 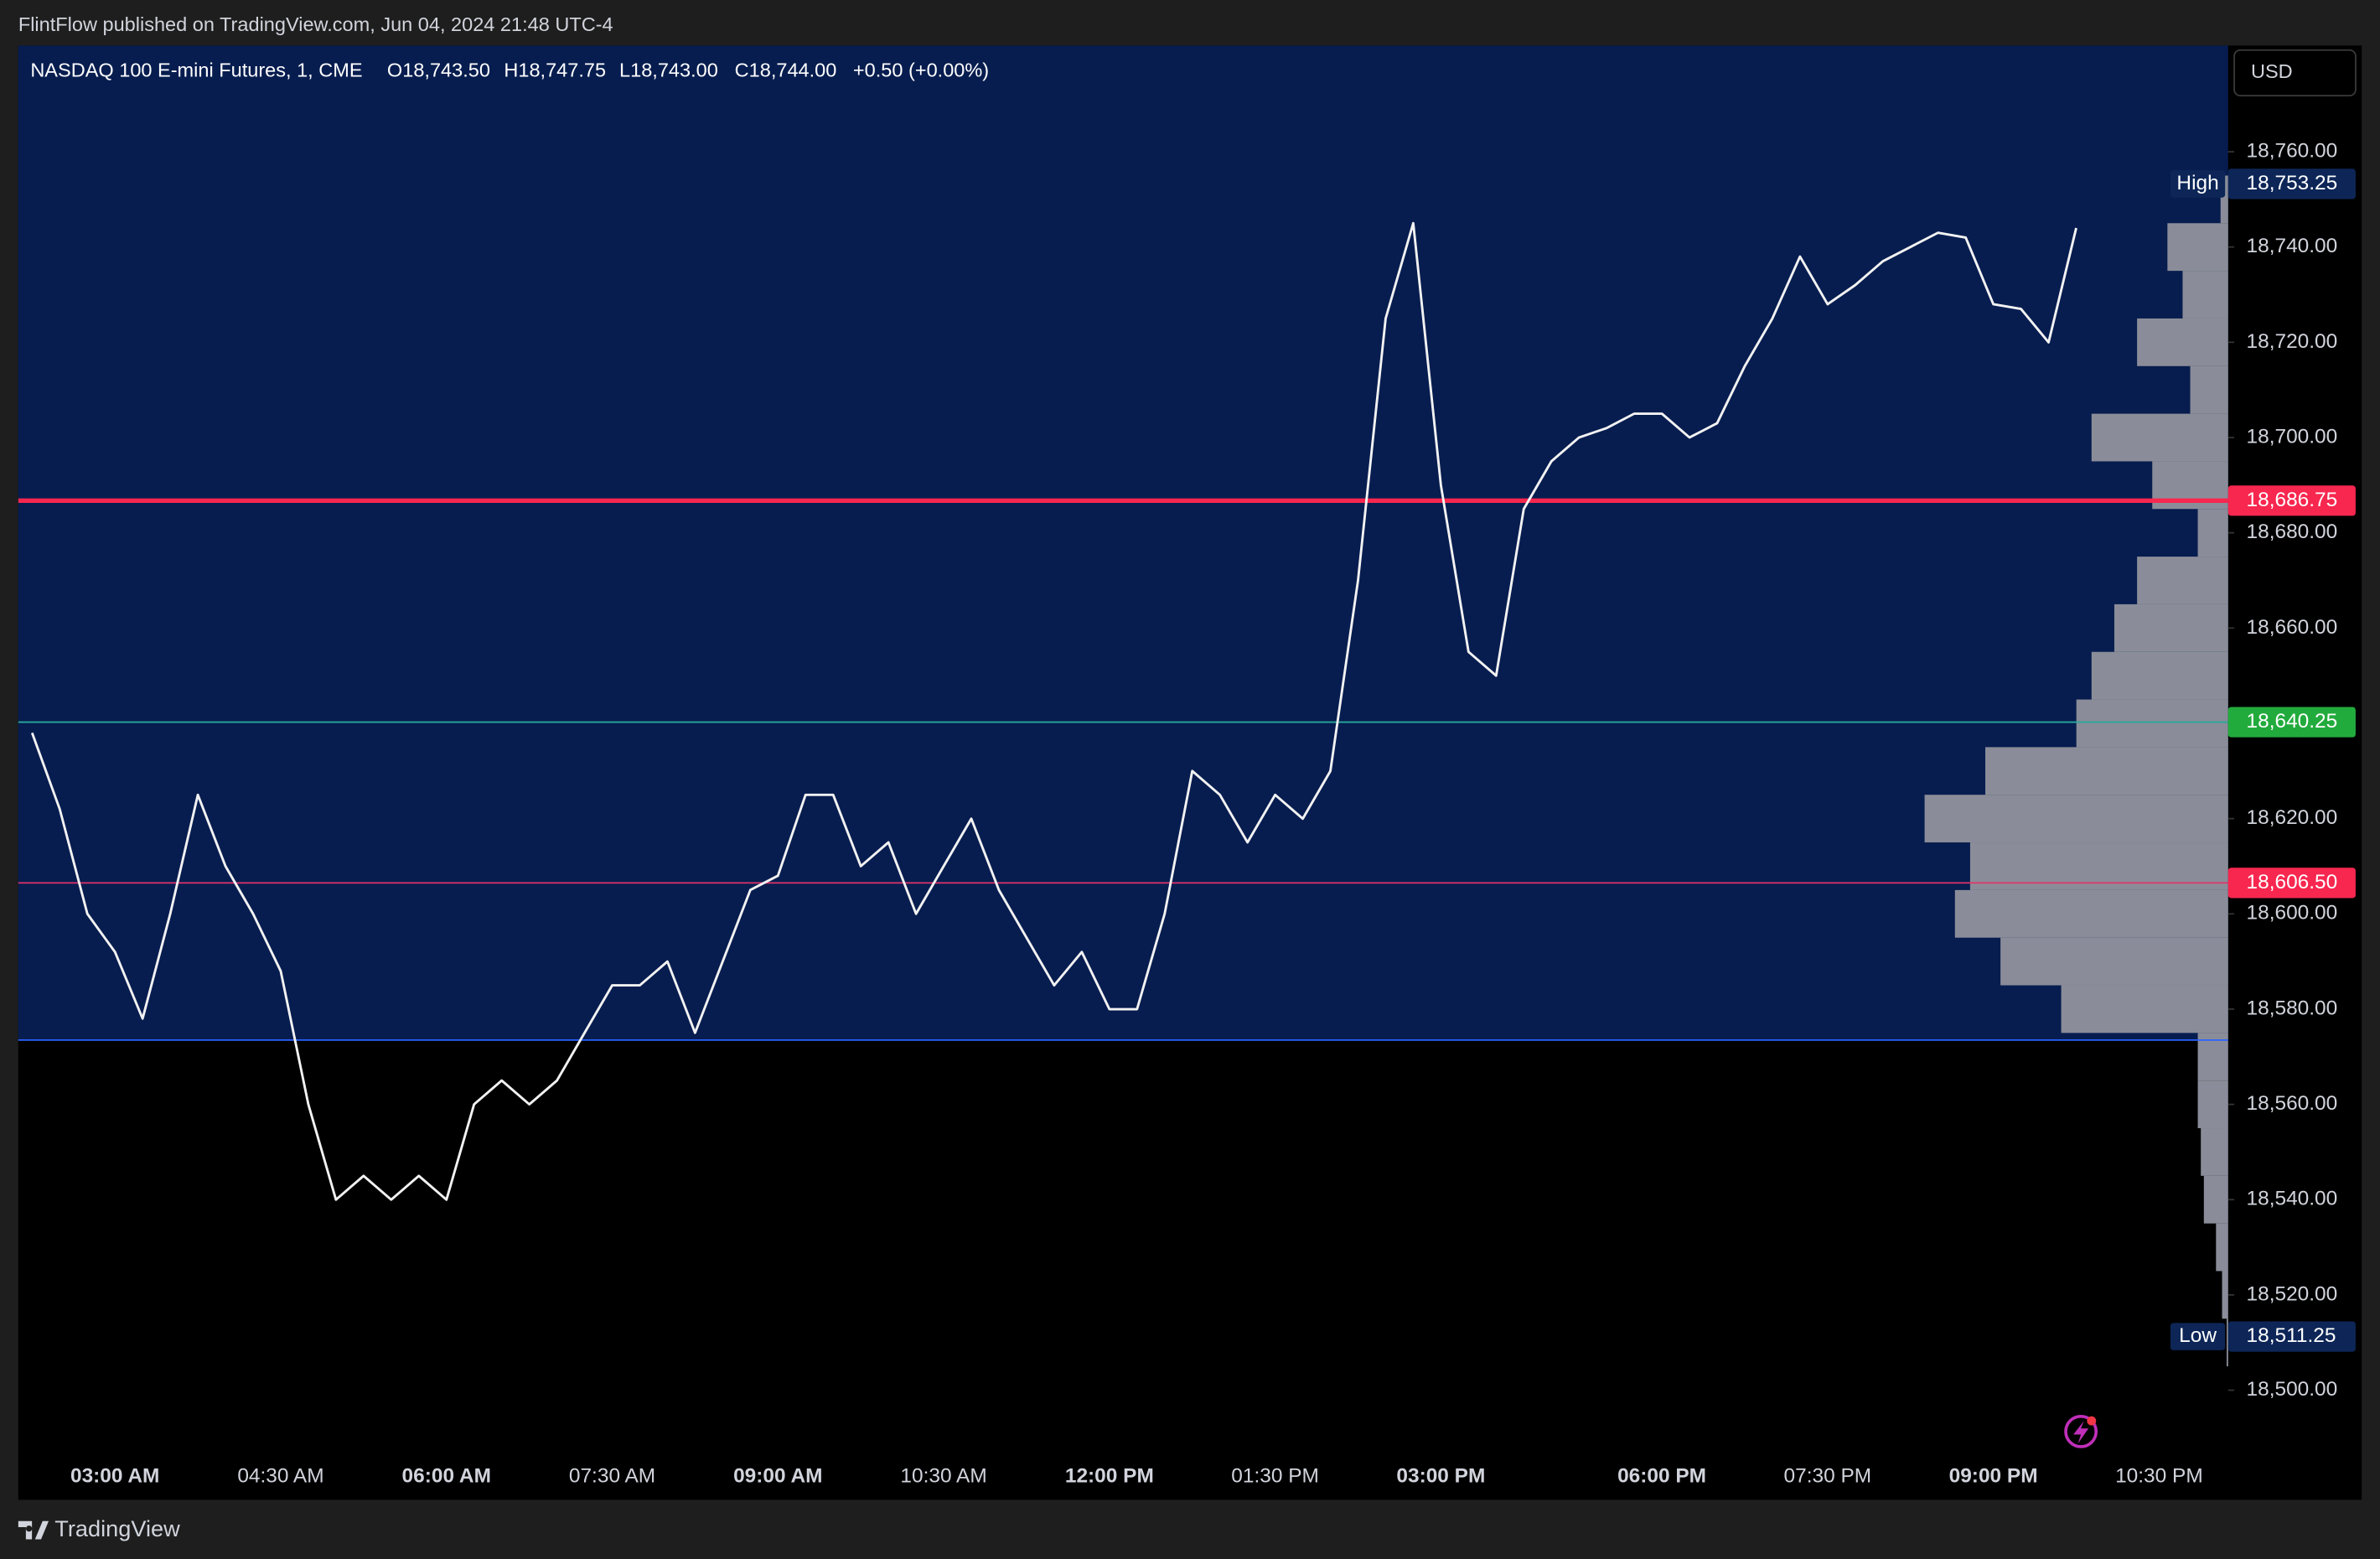 I want to click on y-tick-label: 18,540.00, so click(x=2292, y=1199).